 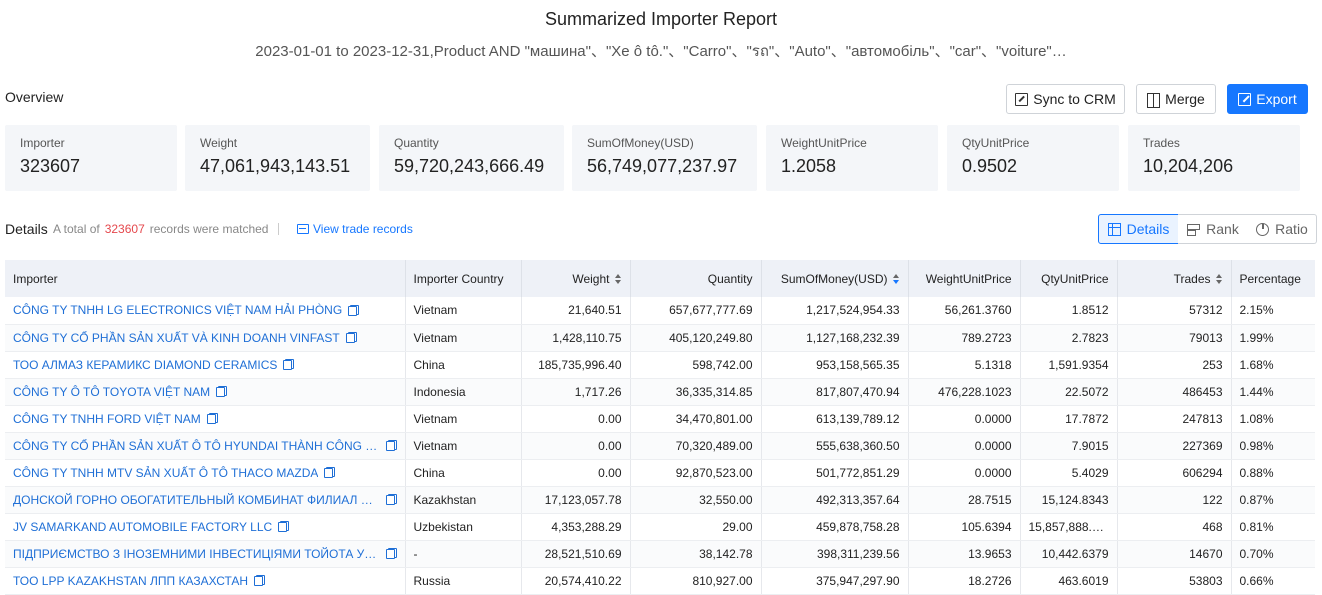 I want to click on view-details-label: Details, so click(x=1148, y=229).